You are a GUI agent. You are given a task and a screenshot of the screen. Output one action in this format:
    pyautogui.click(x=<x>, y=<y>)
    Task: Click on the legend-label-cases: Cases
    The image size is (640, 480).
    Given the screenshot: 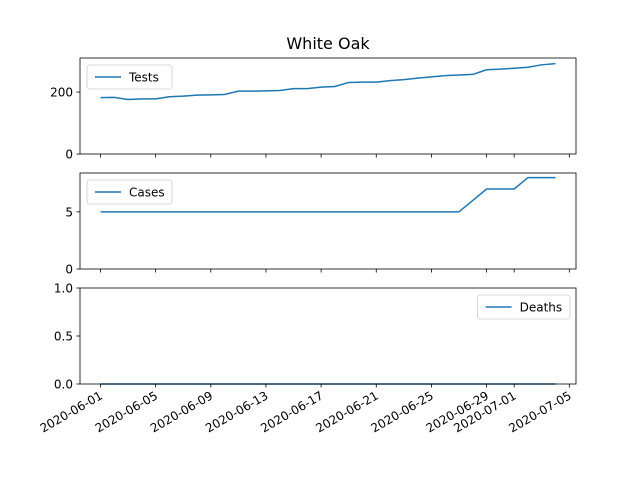 What is the action you would take?
    pyautogui.click(x=147, y=193)
    